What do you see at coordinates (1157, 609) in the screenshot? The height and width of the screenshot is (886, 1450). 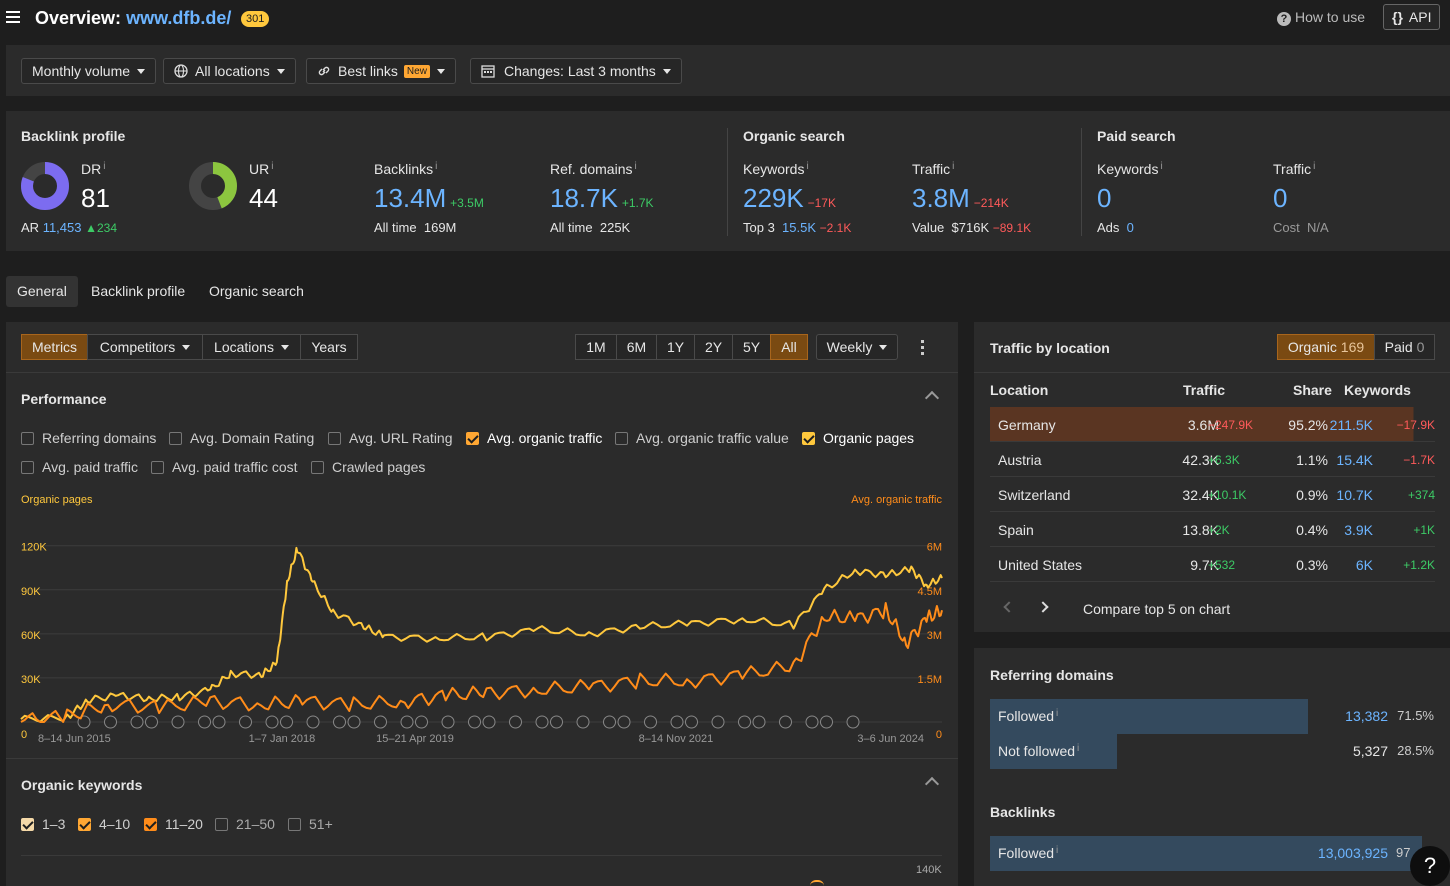 I see `compare-top5-link: Compare top 5 on chart` at bounding box center [1157, 609].